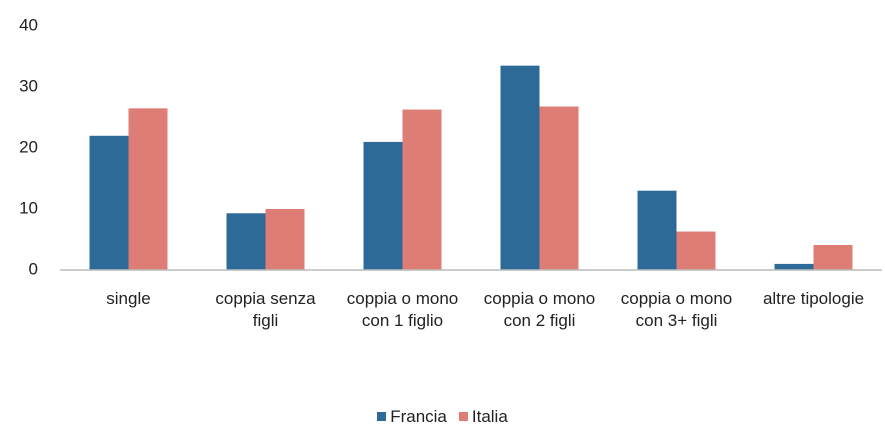 The height and width of the screenshot is (430, 885). Describe the element at coordinates (539, 309) in the screenshot. I see `x-tick-label: coppia o mono con 2 figli` at that location.